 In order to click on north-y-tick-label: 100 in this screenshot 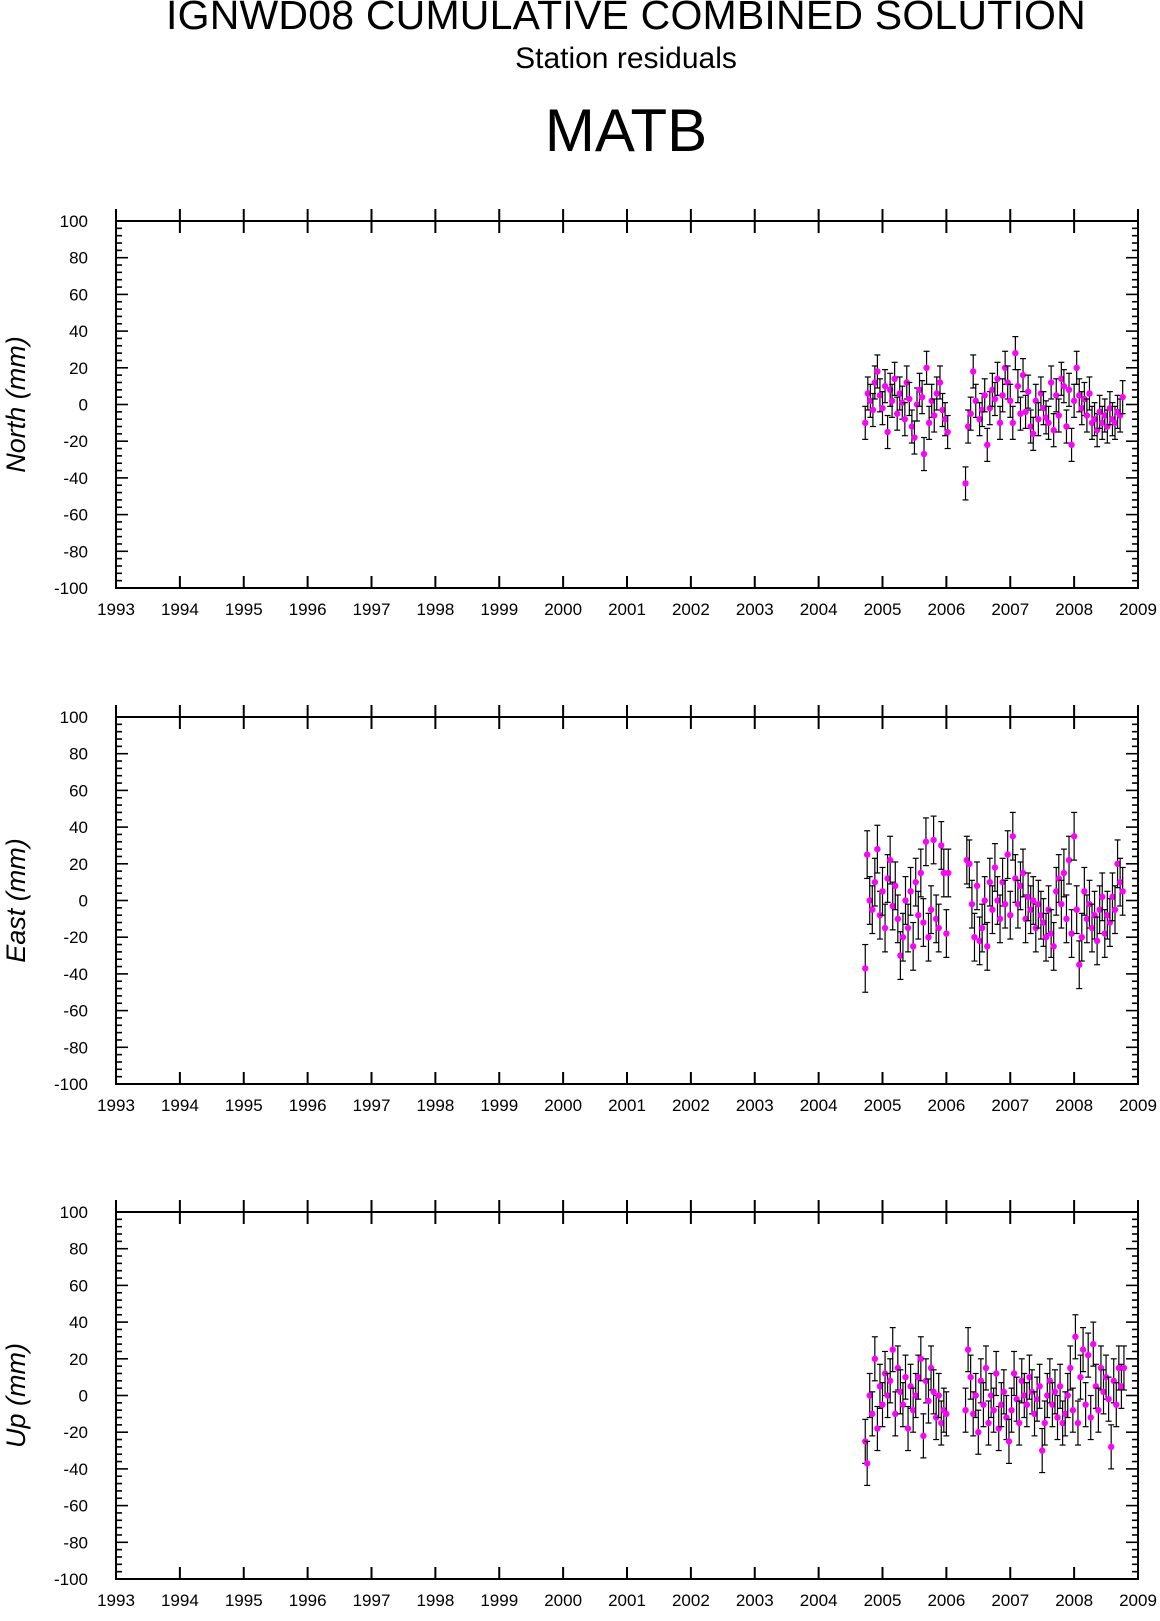, I will do `click(74, 221)`.